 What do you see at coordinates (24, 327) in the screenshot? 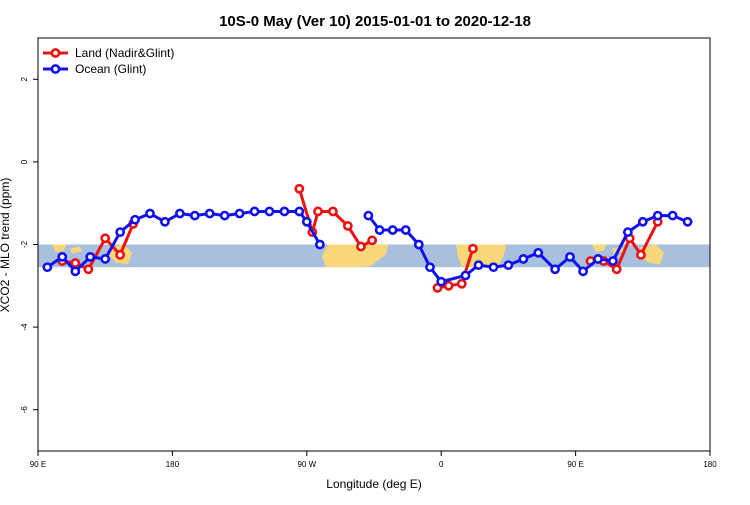
I see `y-tick-label: -4` at bounding box center [24, 327].